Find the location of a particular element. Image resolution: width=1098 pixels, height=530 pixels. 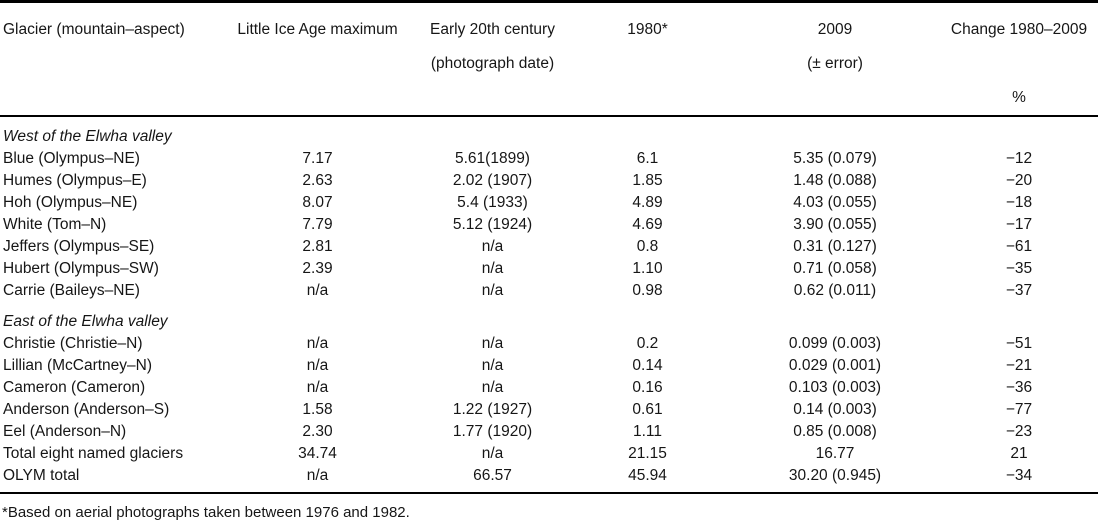

col-header-1980: 1980* is located at coordinates (647, 59).